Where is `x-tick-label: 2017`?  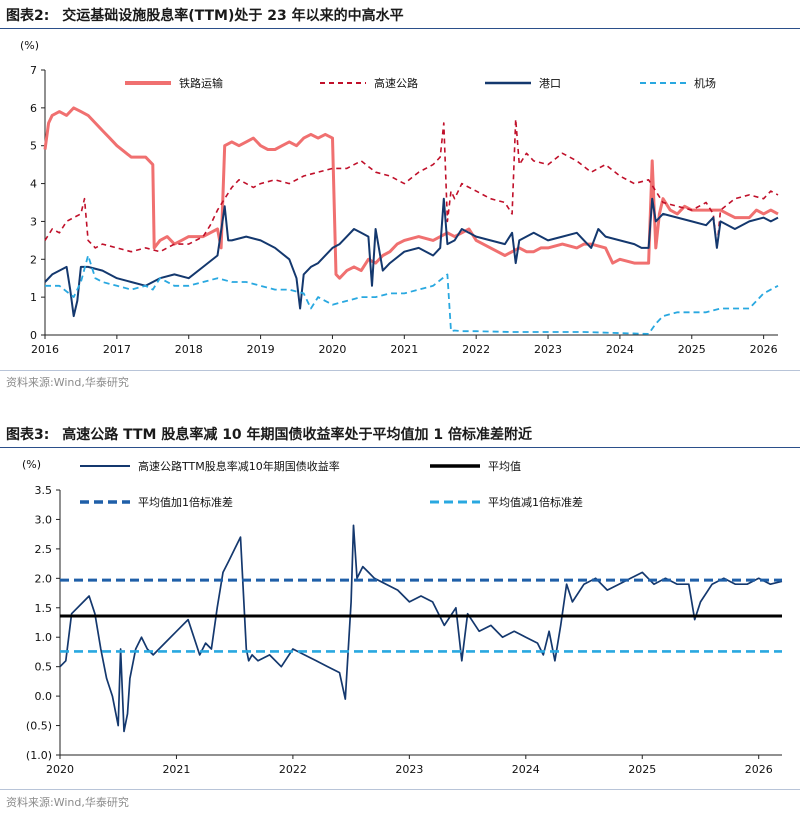
x-tick-label: 2017 is located at coordinates (117, 349).